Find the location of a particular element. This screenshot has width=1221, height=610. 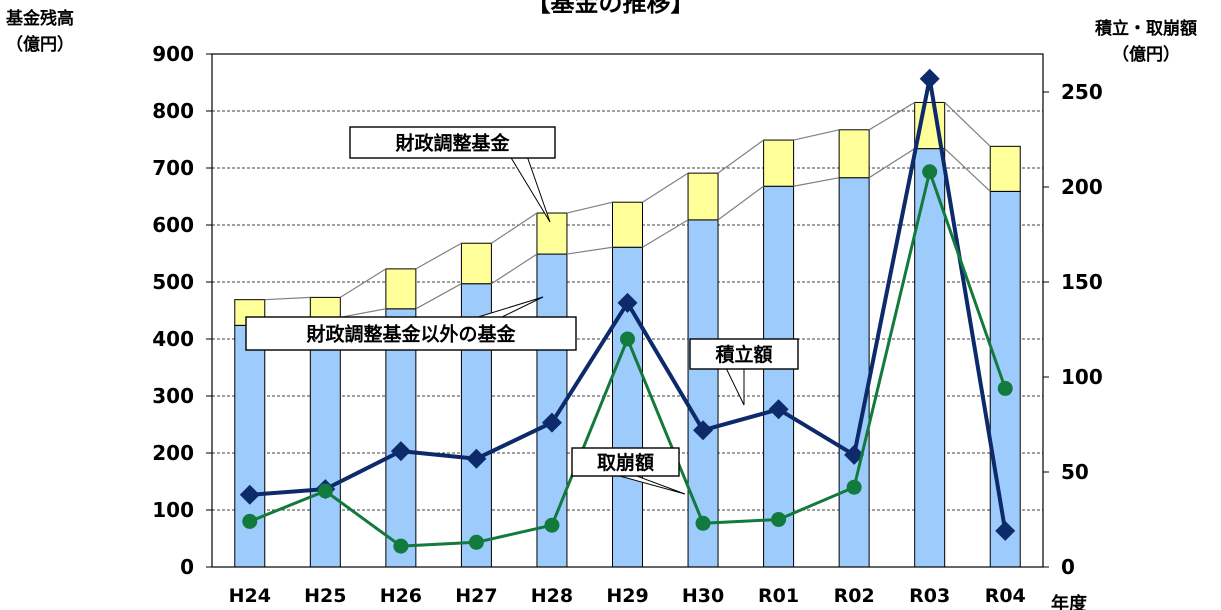

callout-zaisei-fill is located at coordinates (452, 142).